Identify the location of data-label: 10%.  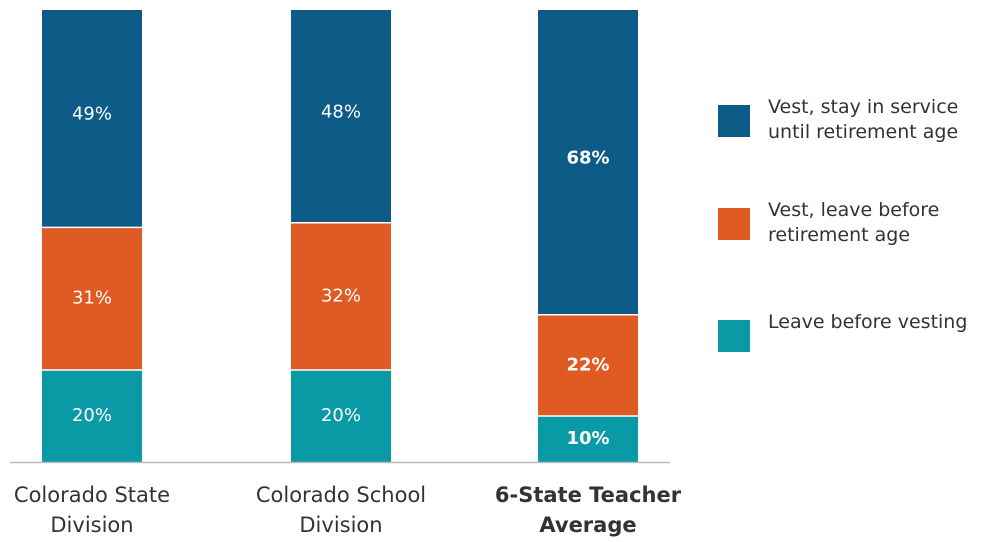
(587, 438).